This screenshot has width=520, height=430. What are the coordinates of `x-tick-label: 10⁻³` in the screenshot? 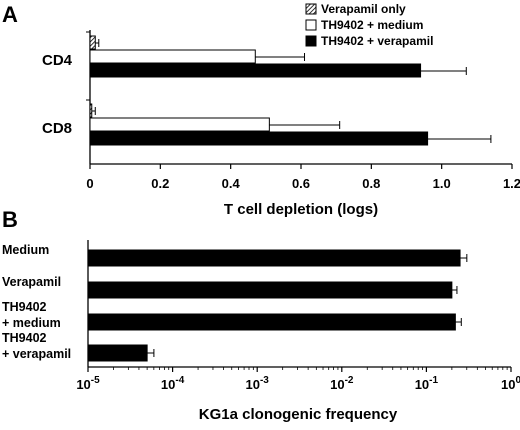 It's located at (258, 383).